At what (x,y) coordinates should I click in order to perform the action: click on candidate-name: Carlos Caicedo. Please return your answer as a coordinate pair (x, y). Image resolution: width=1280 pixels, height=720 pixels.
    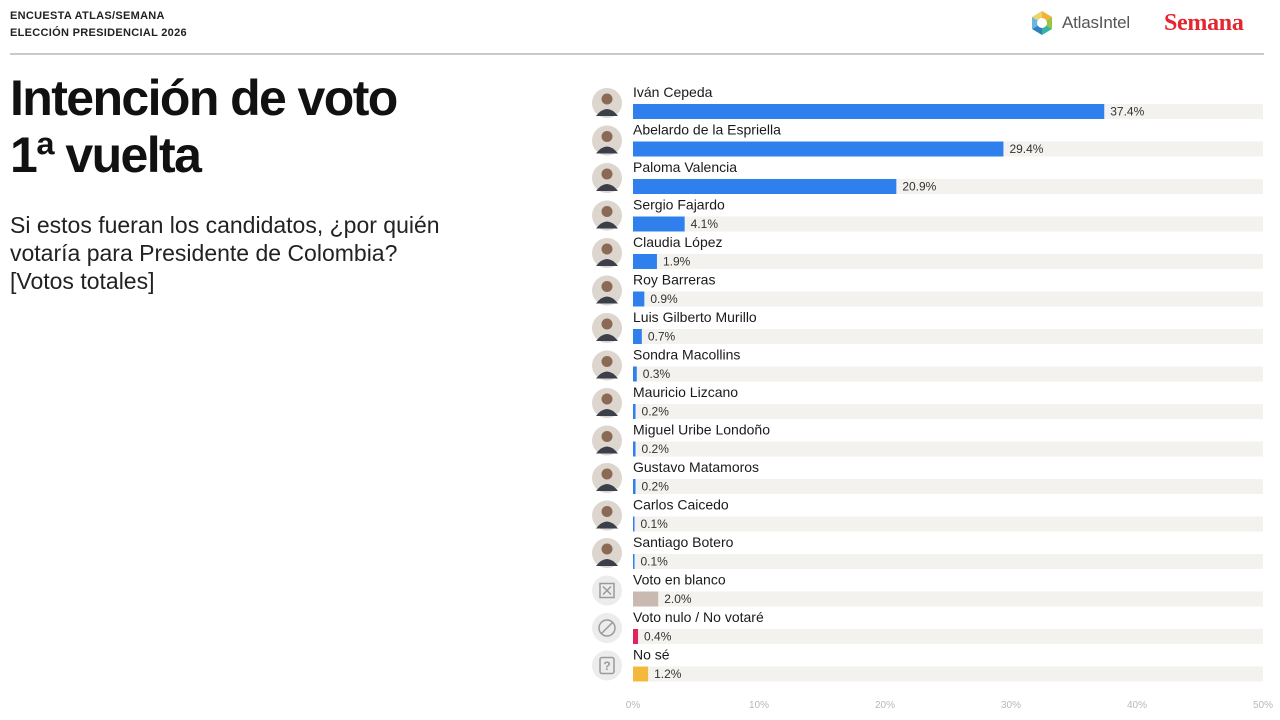
    Looking at the image, I should click on (681, 505).